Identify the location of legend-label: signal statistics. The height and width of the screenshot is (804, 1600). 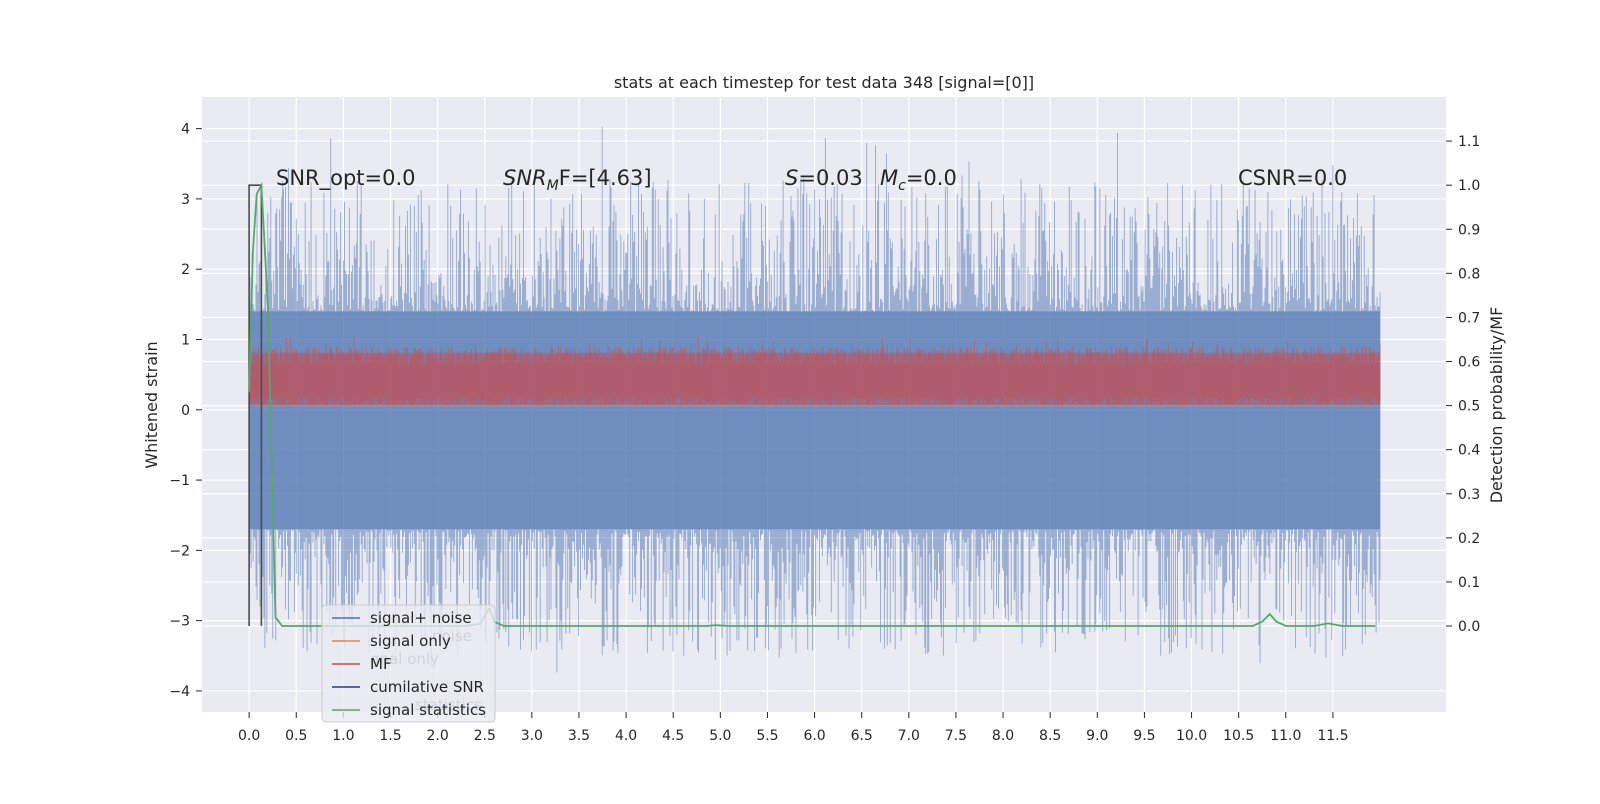
(428, 710).